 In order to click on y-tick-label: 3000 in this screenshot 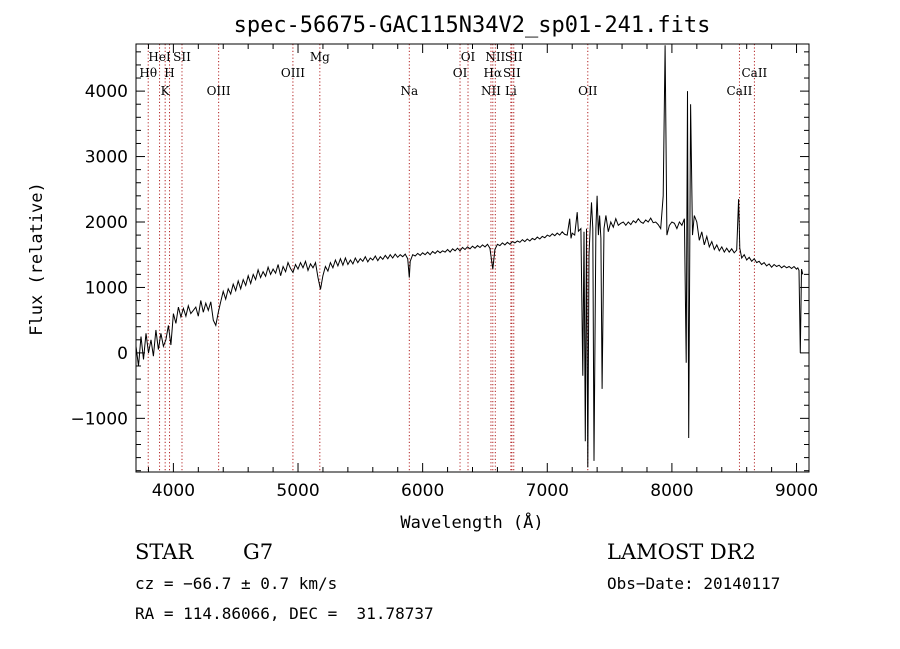, I will do `click(106, 158)`.